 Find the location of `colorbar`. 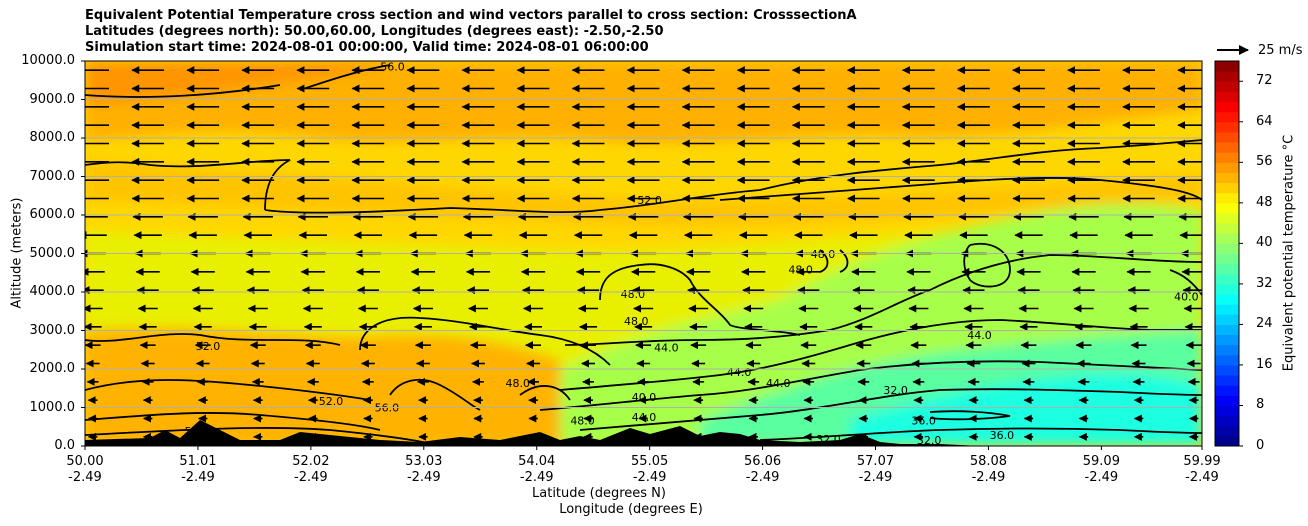

colorbar is located at coordinates (1228, 253).